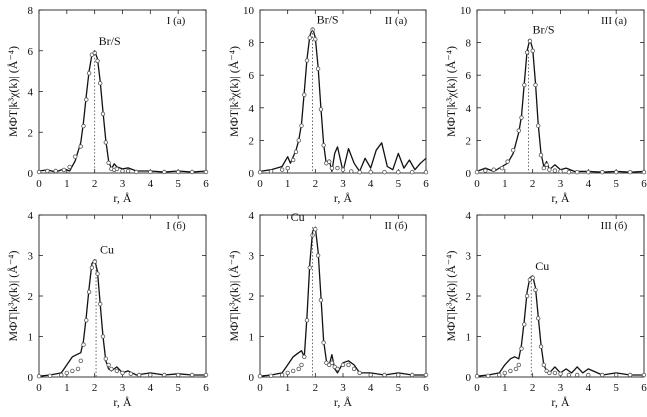 This screenshot has width=647, height=417. Describe the element at coordinates (543, 29) in the screenshot. I see `peak-label: Br/S` at that location.